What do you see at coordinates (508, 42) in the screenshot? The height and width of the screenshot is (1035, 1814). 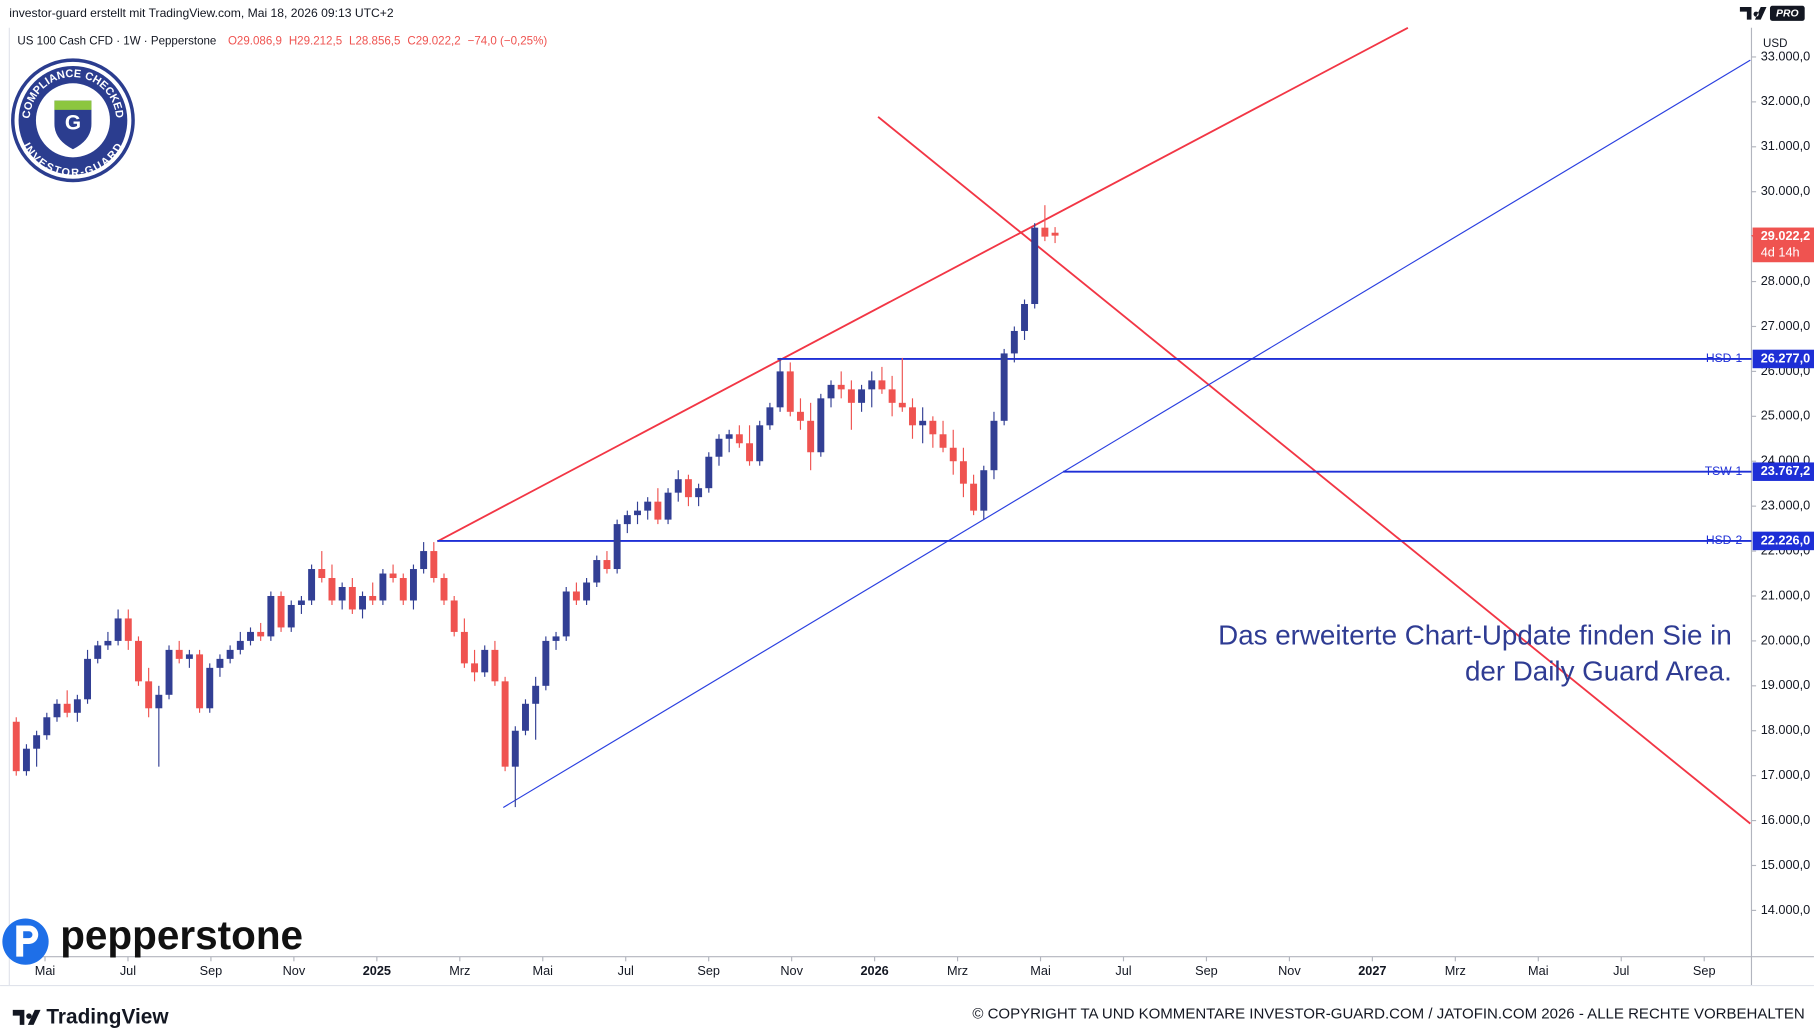 I see `ohlc-legend-item: −74,0 (−0,25%)` at bounding box center [508, 42].